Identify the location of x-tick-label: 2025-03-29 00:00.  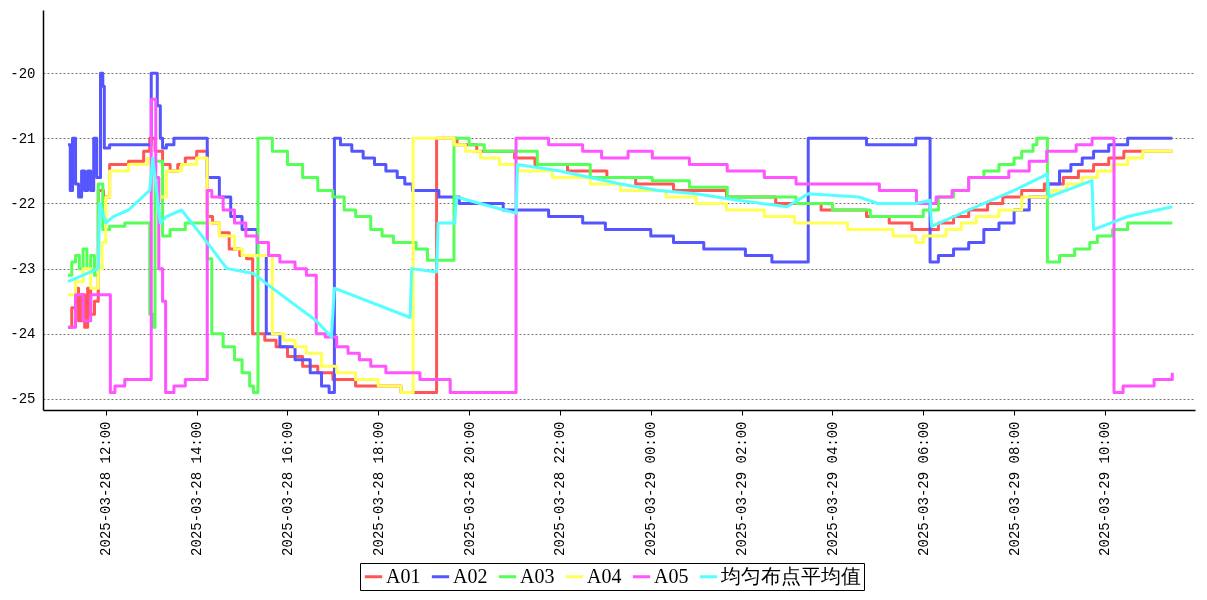
(651, 488).